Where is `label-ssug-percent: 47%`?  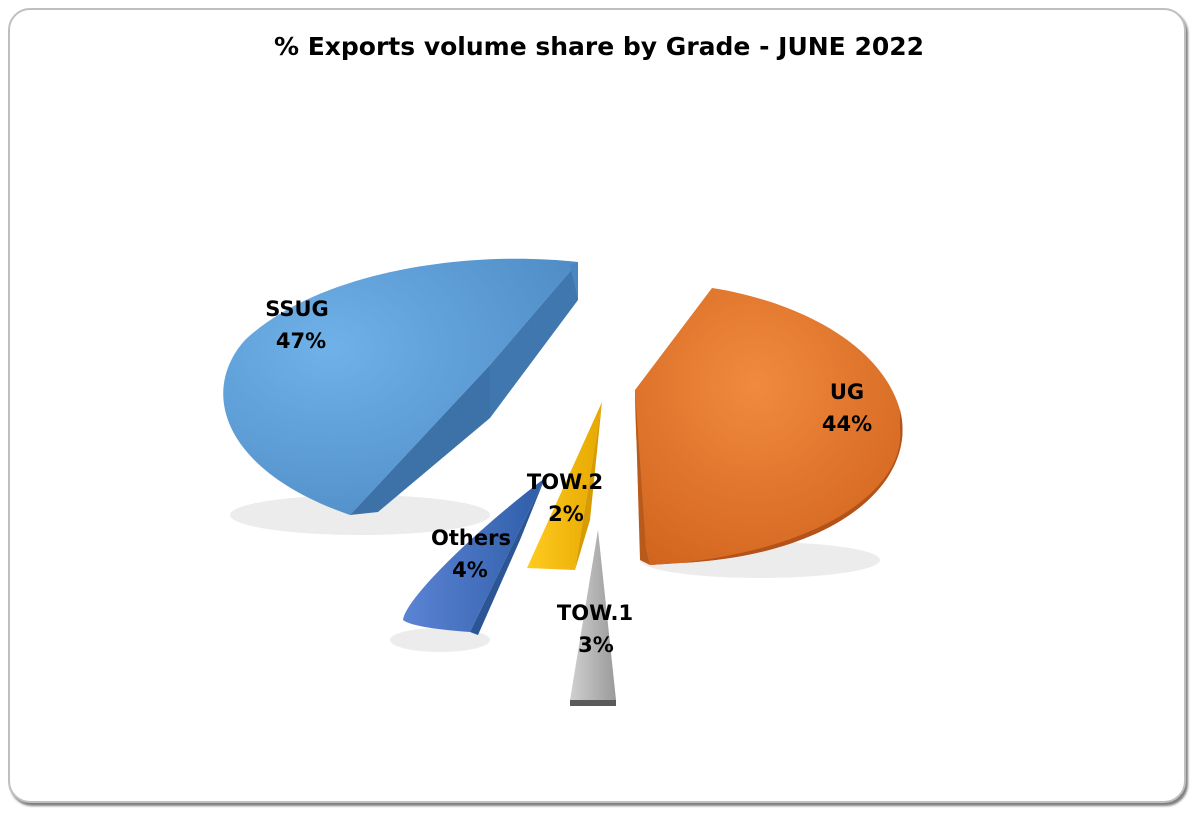 label-ssug-percent: 47% is located at coordinates (301, 341).